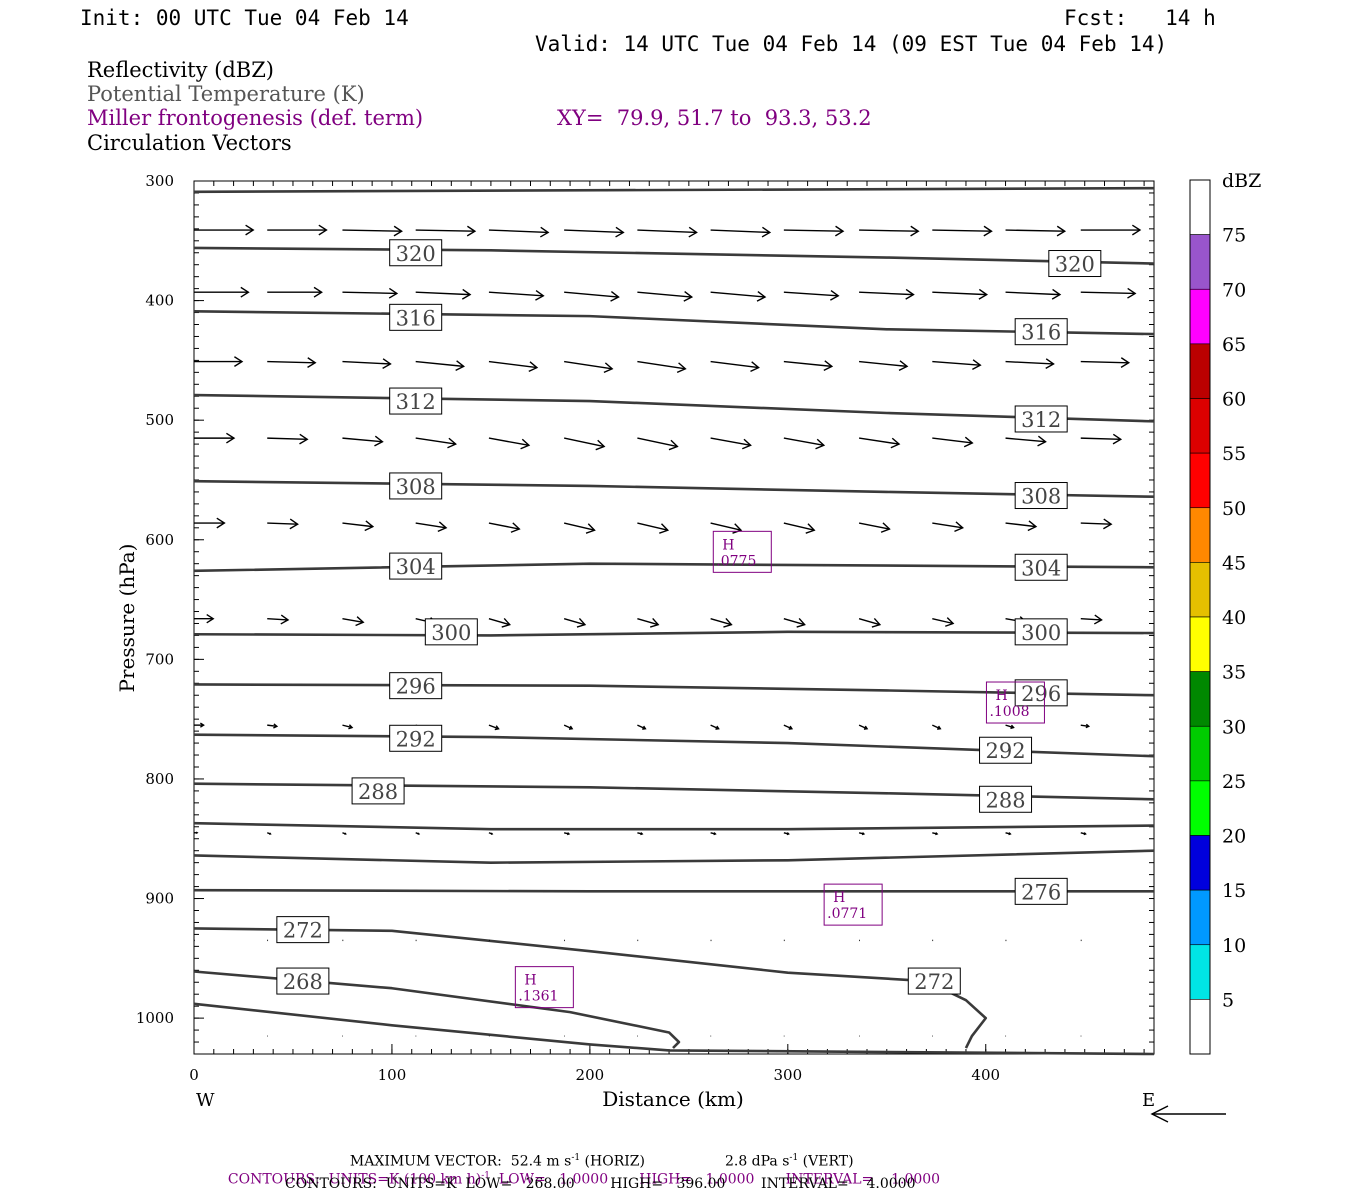 This screenshot has height=1200, width=1350. What do you see at coordinates (985, 1075) in the screenshot?
I see `x-tick-label: 400` at bounding box center [985, 1075].